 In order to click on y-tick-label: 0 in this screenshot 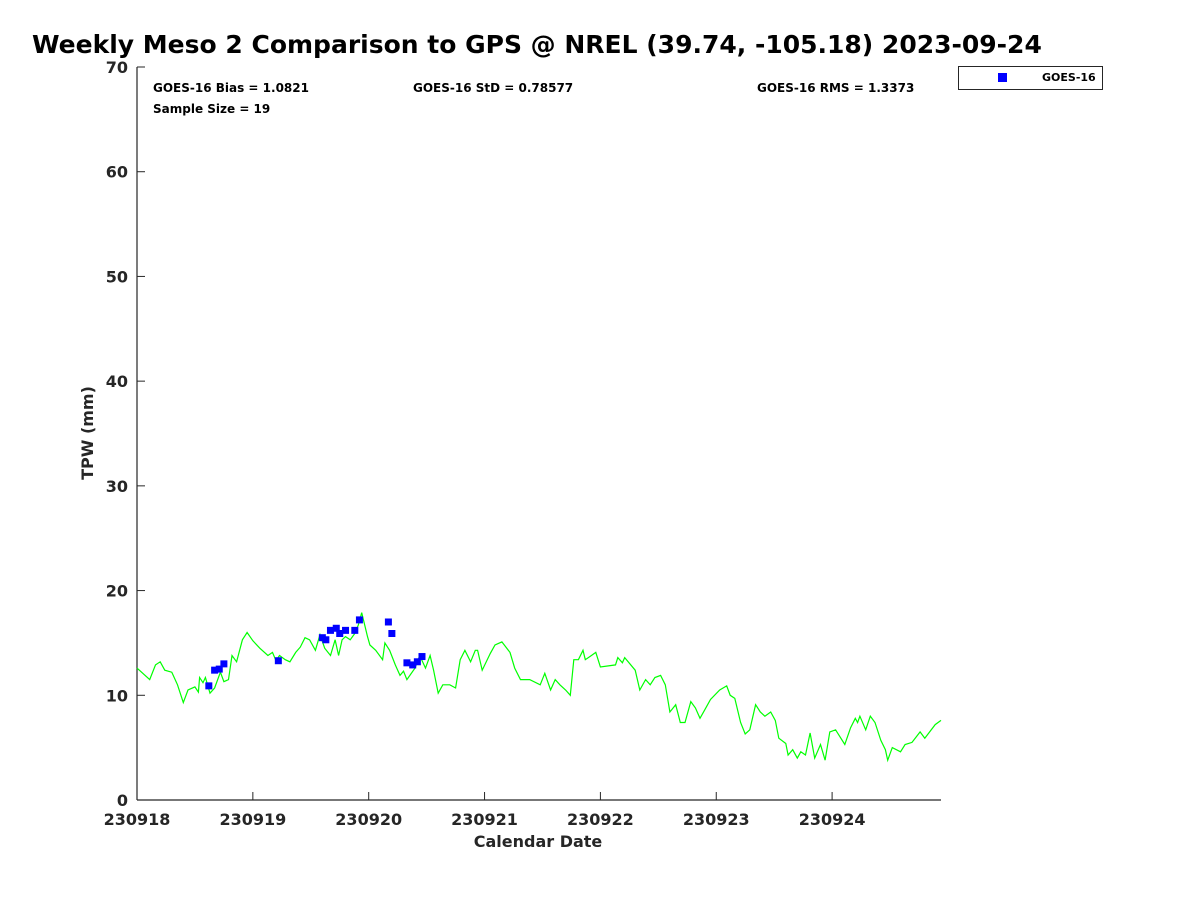, I will do `click(122, 800)`.